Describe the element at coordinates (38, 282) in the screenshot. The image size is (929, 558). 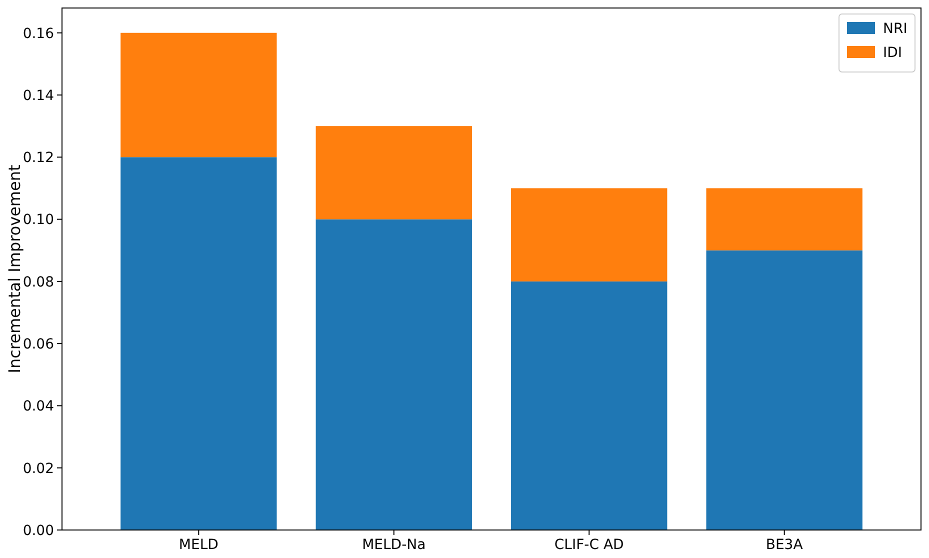
I see `y-tick-label: 0.08` at that location.